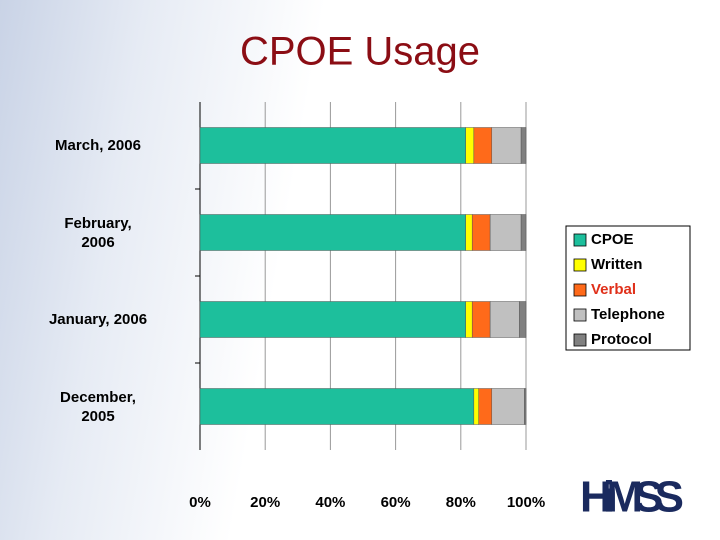 This screenshot has height=540, width=720. Describe the element at coordinates (461, 502) in the screenshot. I see `x-tick-label: 80%` at that location.